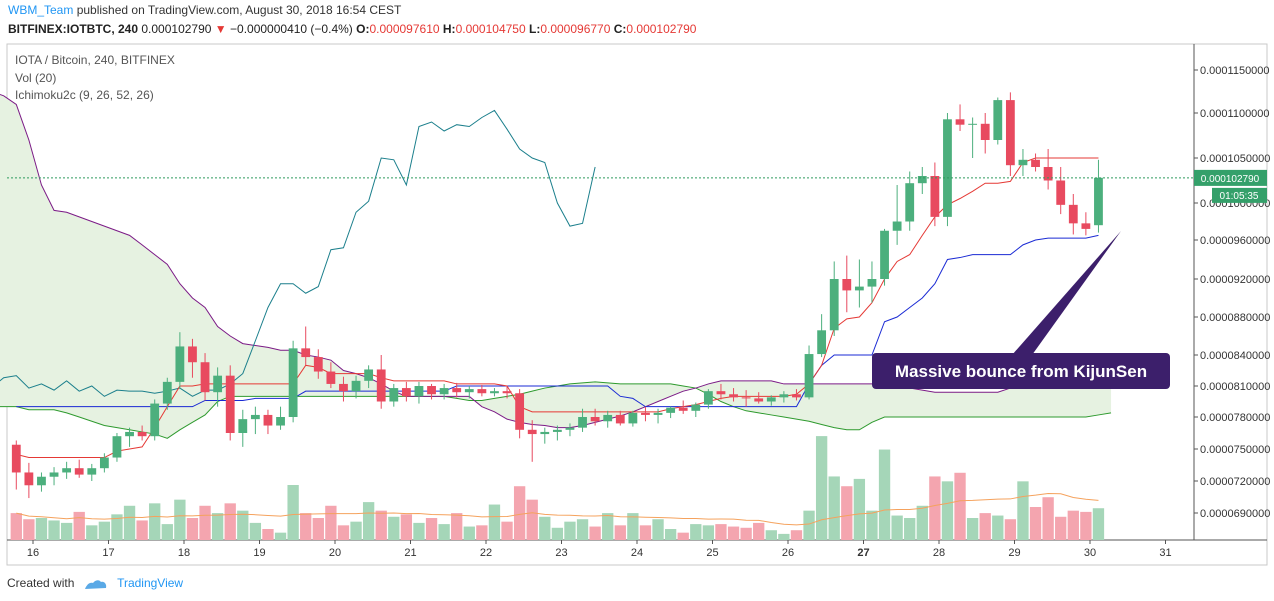 This screenshot has height=601, width=1274. Describe the element at coordinates (637, 553) in the screenshot. I see `x-tick-label: 24` at that location.